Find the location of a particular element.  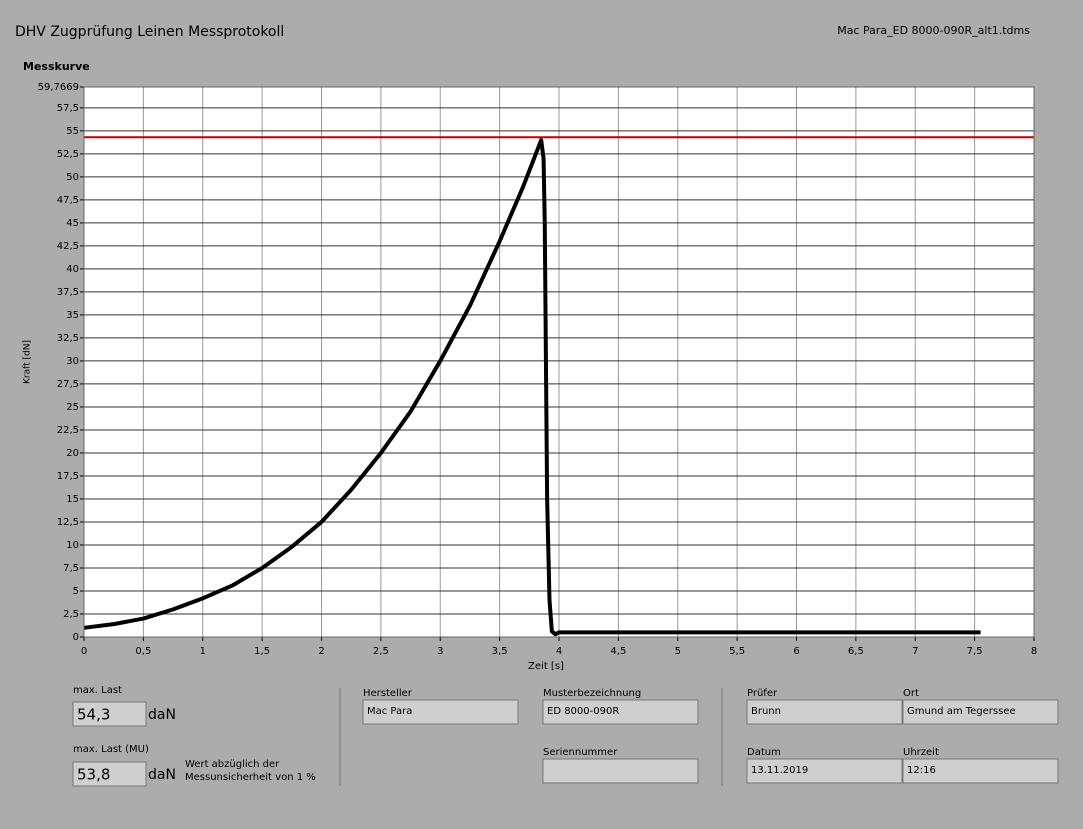

field-label: Musterbezeichnung is located at coordinates (592, 693).